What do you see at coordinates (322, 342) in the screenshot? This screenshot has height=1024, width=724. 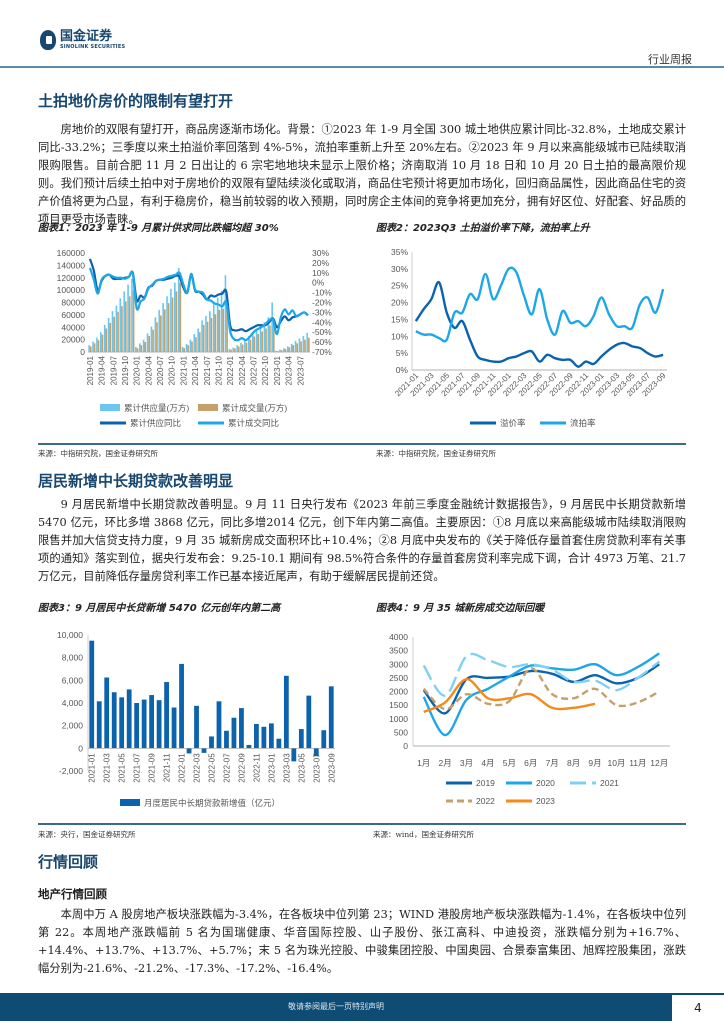 I see `y-tick-label: -60%` at bounding box center [322, 342].